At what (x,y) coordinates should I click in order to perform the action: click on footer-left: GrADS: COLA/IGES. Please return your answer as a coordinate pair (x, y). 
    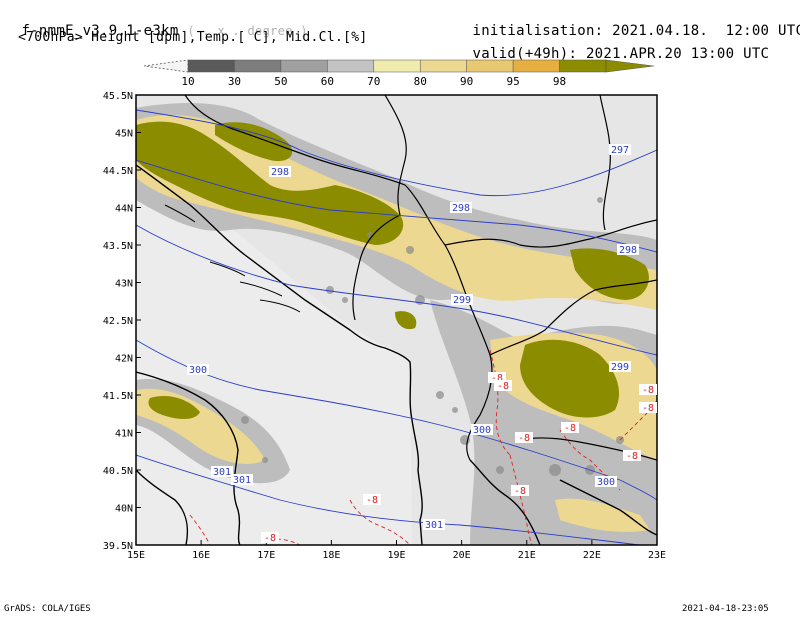
    Looking at the image, I should click on (47, 609).